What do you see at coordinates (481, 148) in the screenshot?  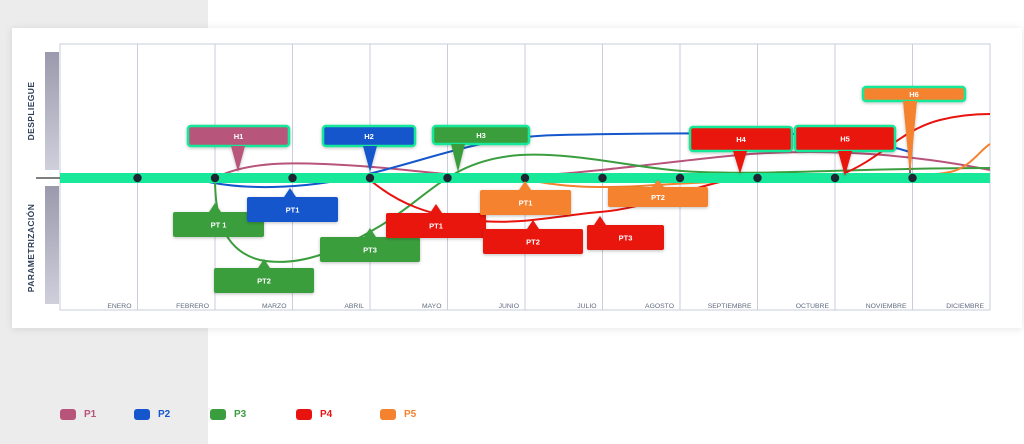 I see `deploy-flag-h3: H3` at bounding box center [481, 148].